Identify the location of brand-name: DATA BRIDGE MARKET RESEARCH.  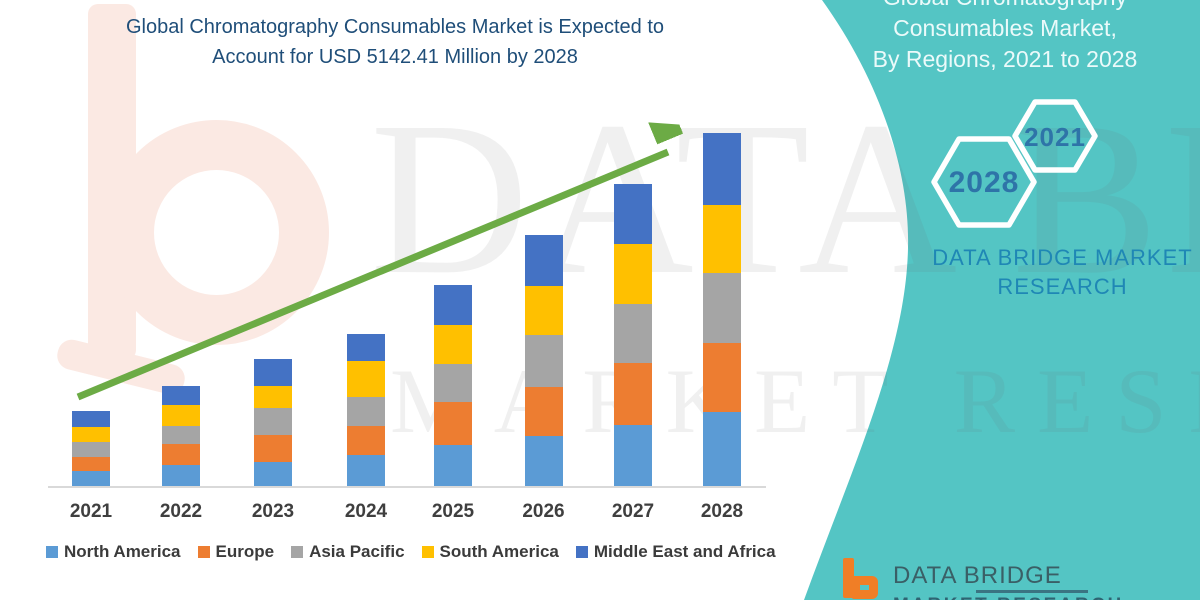
(1062, 272).